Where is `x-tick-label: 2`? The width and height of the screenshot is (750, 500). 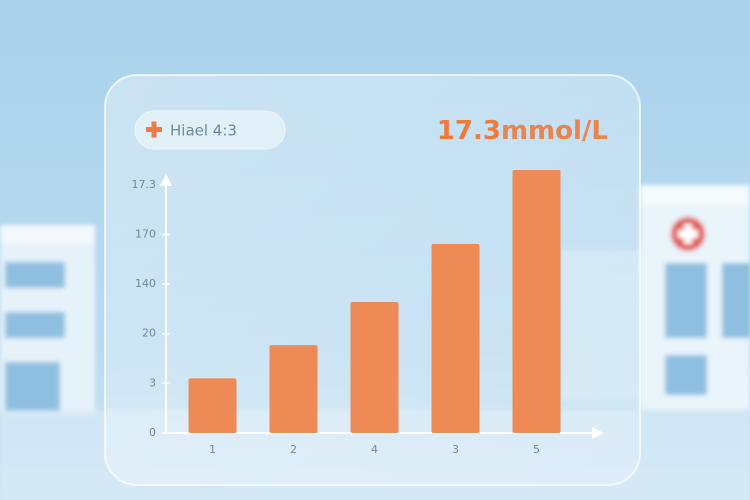 x-tick-label: 2 is located at coordinates (293, 449).